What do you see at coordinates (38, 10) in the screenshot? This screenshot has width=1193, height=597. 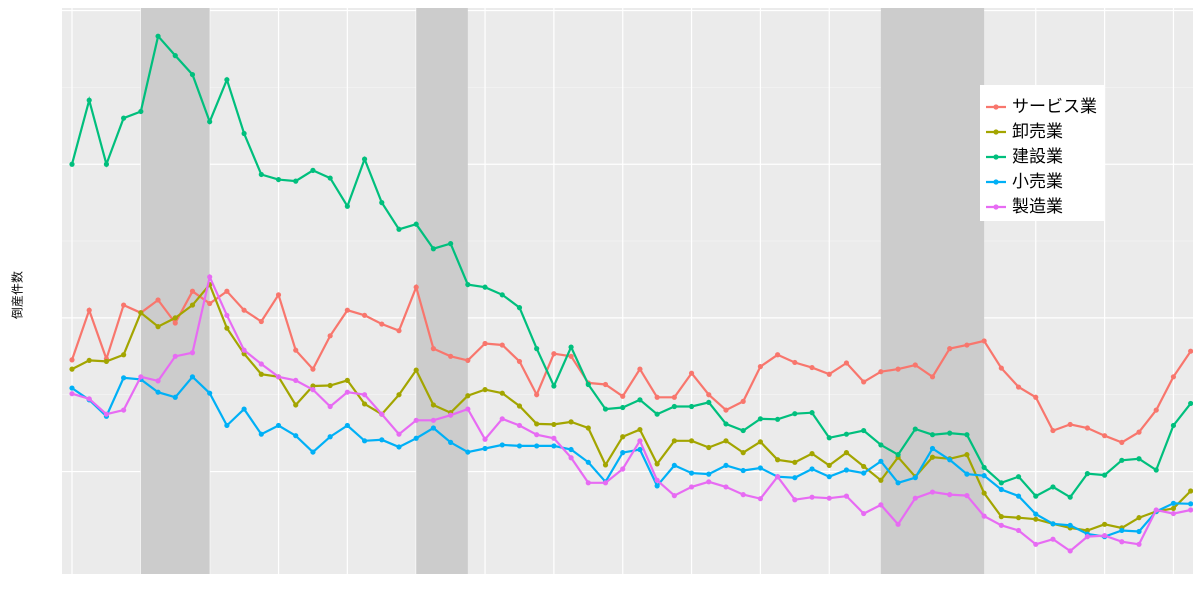 I see `y-tick-label: 1200` at bounding box center [38, 10].